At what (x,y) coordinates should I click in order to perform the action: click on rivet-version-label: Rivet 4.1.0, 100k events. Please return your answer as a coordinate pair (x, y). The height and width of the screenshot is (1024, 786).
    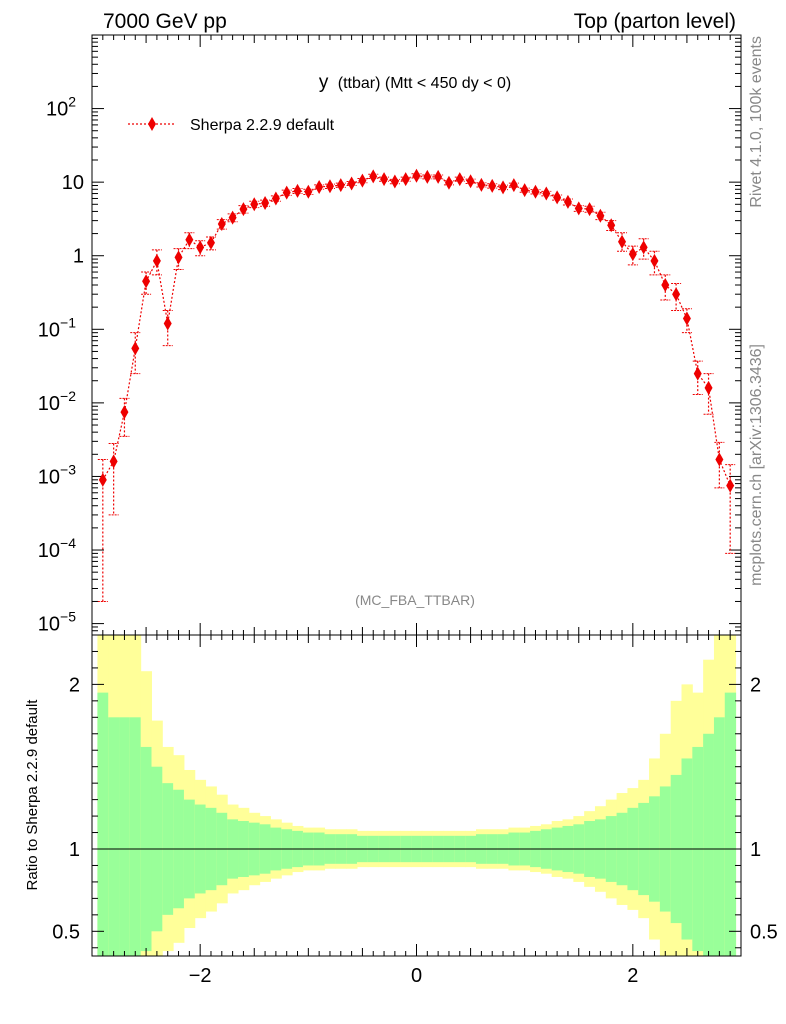
    Looking at the image, I should click on (756, 122).